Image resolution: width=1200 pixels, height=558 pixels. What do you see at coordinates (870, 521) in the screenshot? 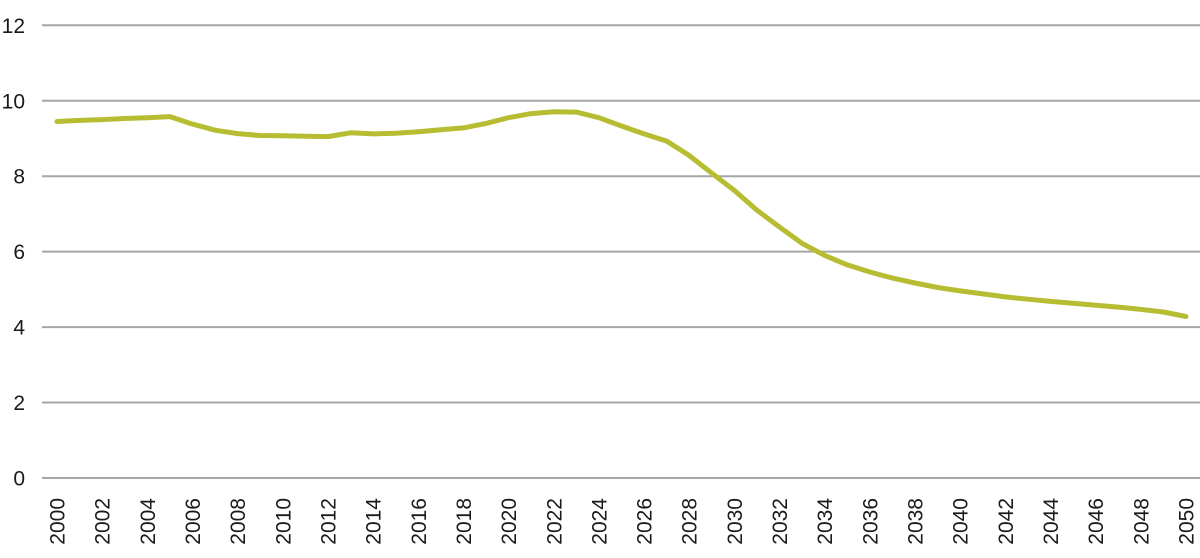
I see `x-axis-tick-label: 2036` at bounding box center [870, 521].